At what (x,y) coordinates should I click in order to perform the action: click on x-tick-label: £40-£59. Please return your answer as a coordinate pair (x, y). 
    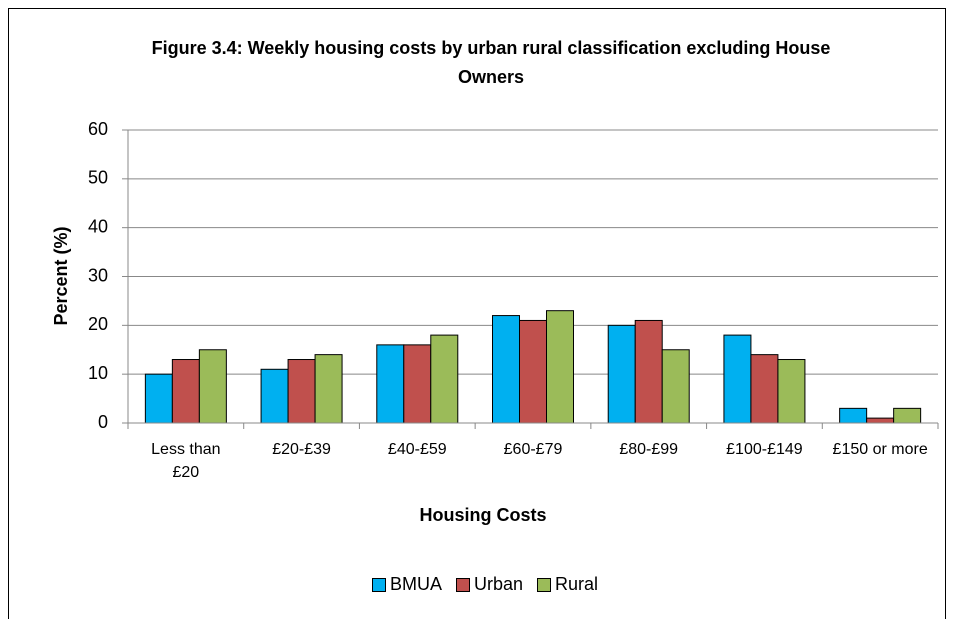
    Looking at the image, I should click on (417, 449).